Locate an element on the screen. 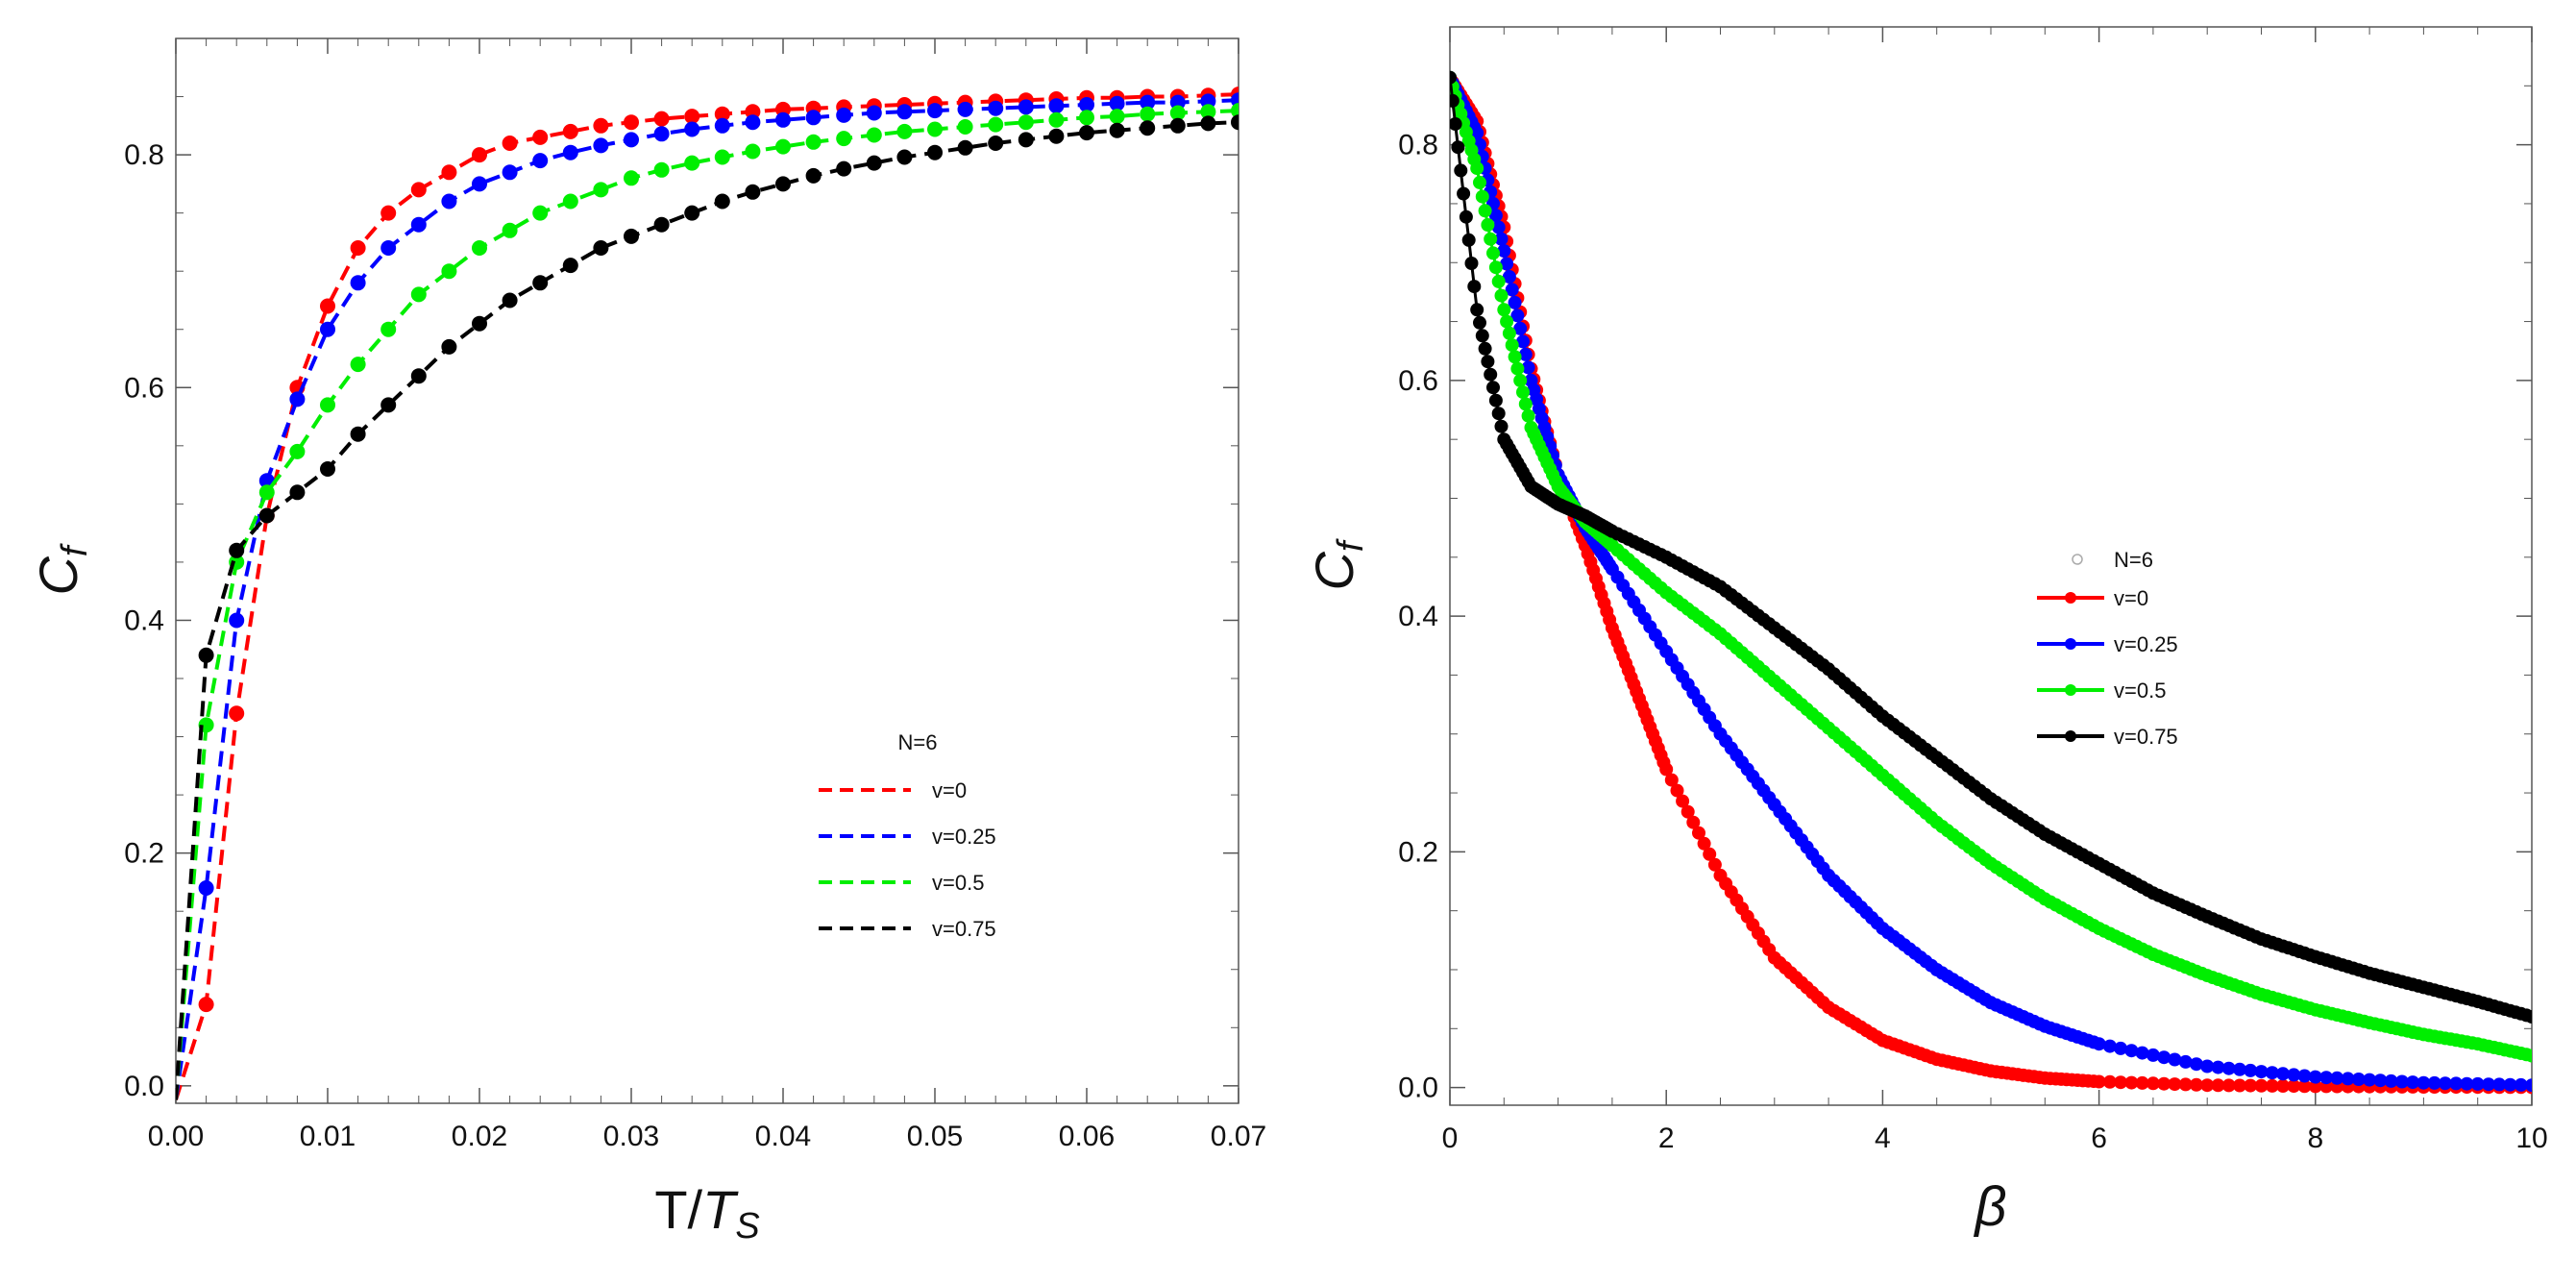 Image resolution: width=2576 pixels, height=1283 pixels. legend-title: N=6 is located at coordinates (2133, 560).